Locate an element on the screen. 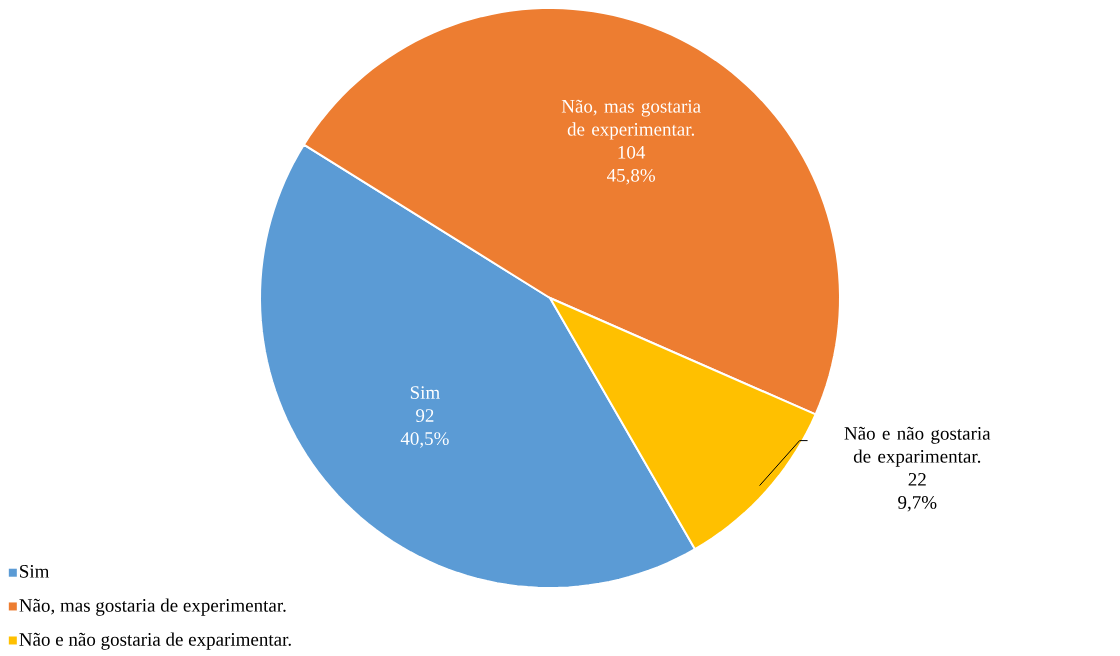 The image size is (1120, 656). slice-label: Não, mas gostaria de experimentar. is located at coordinates (631, 119).